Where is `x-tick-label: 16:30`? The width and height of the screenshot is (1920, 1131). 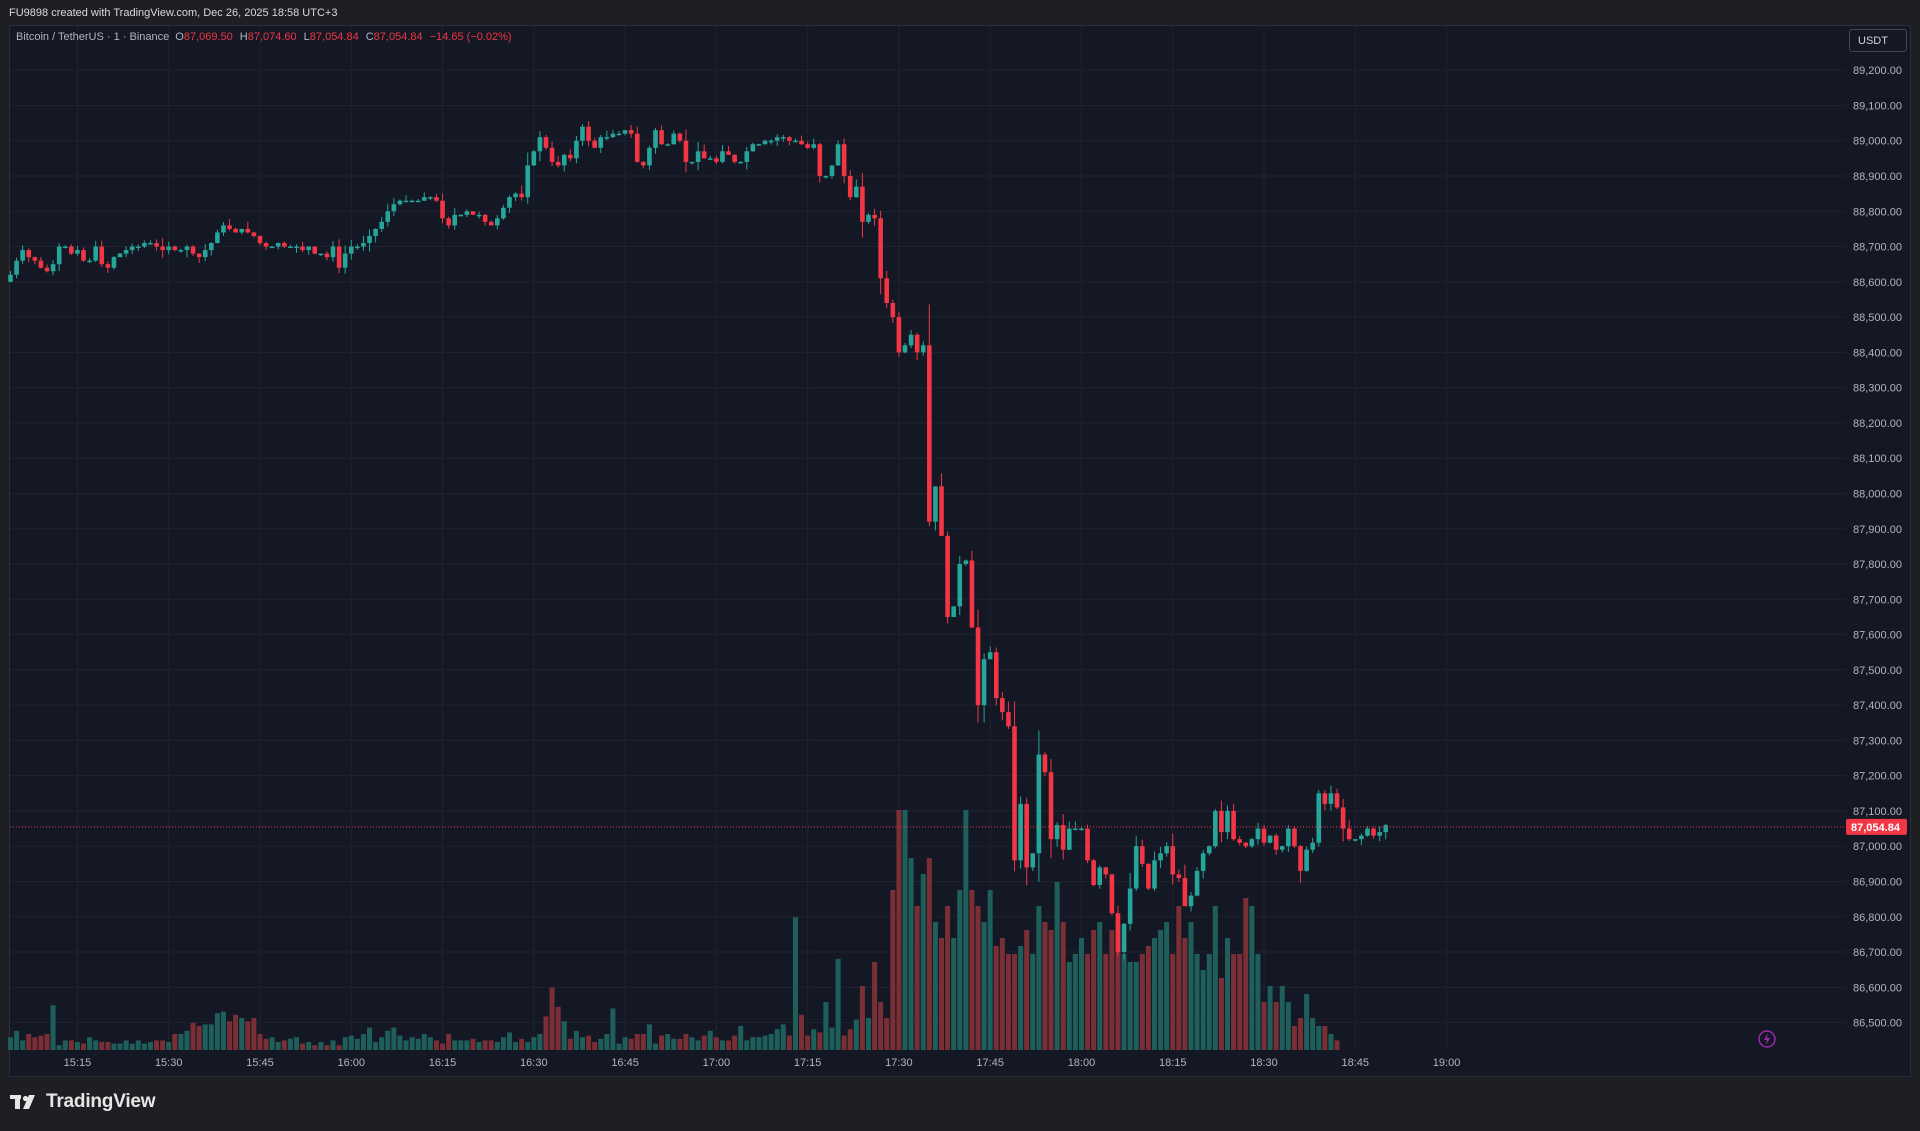 x-tick-label: 16:30 is located at coordinates (534, 1063).